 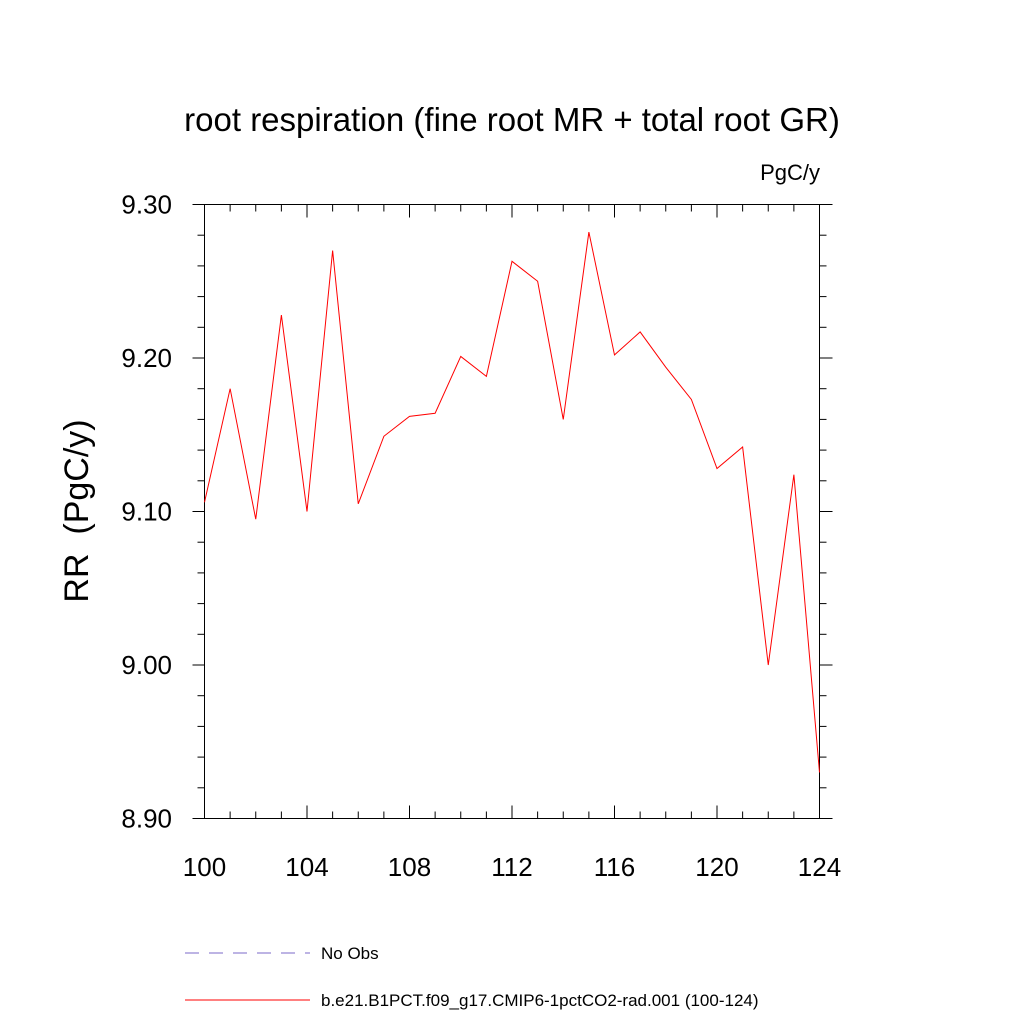 I want to click on y-tick-label: 9.10, so click(x=146, y=512).